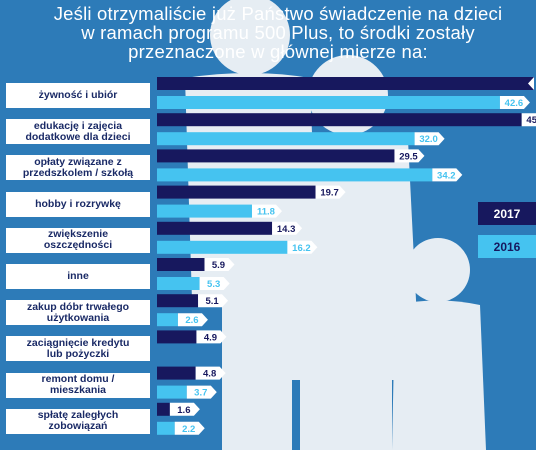 This screenshot has width=536, height=450. I want to click on category-label-text: opłaty związane z przedszkolem / szkołą, so click(78, 167).